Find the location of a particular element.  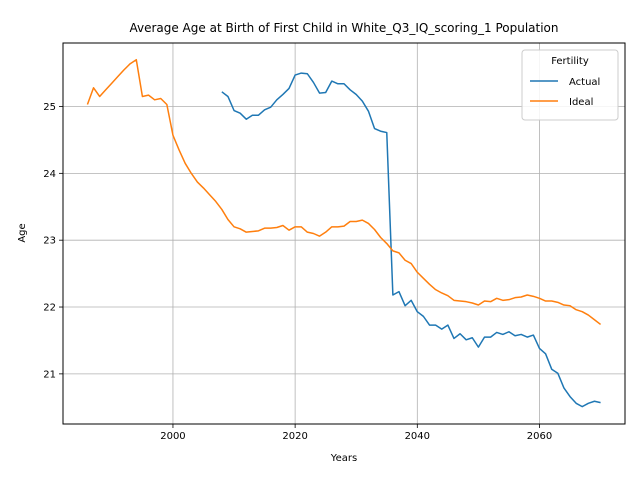

x-tick-label: 2040 is located at coordinates (417, 436).